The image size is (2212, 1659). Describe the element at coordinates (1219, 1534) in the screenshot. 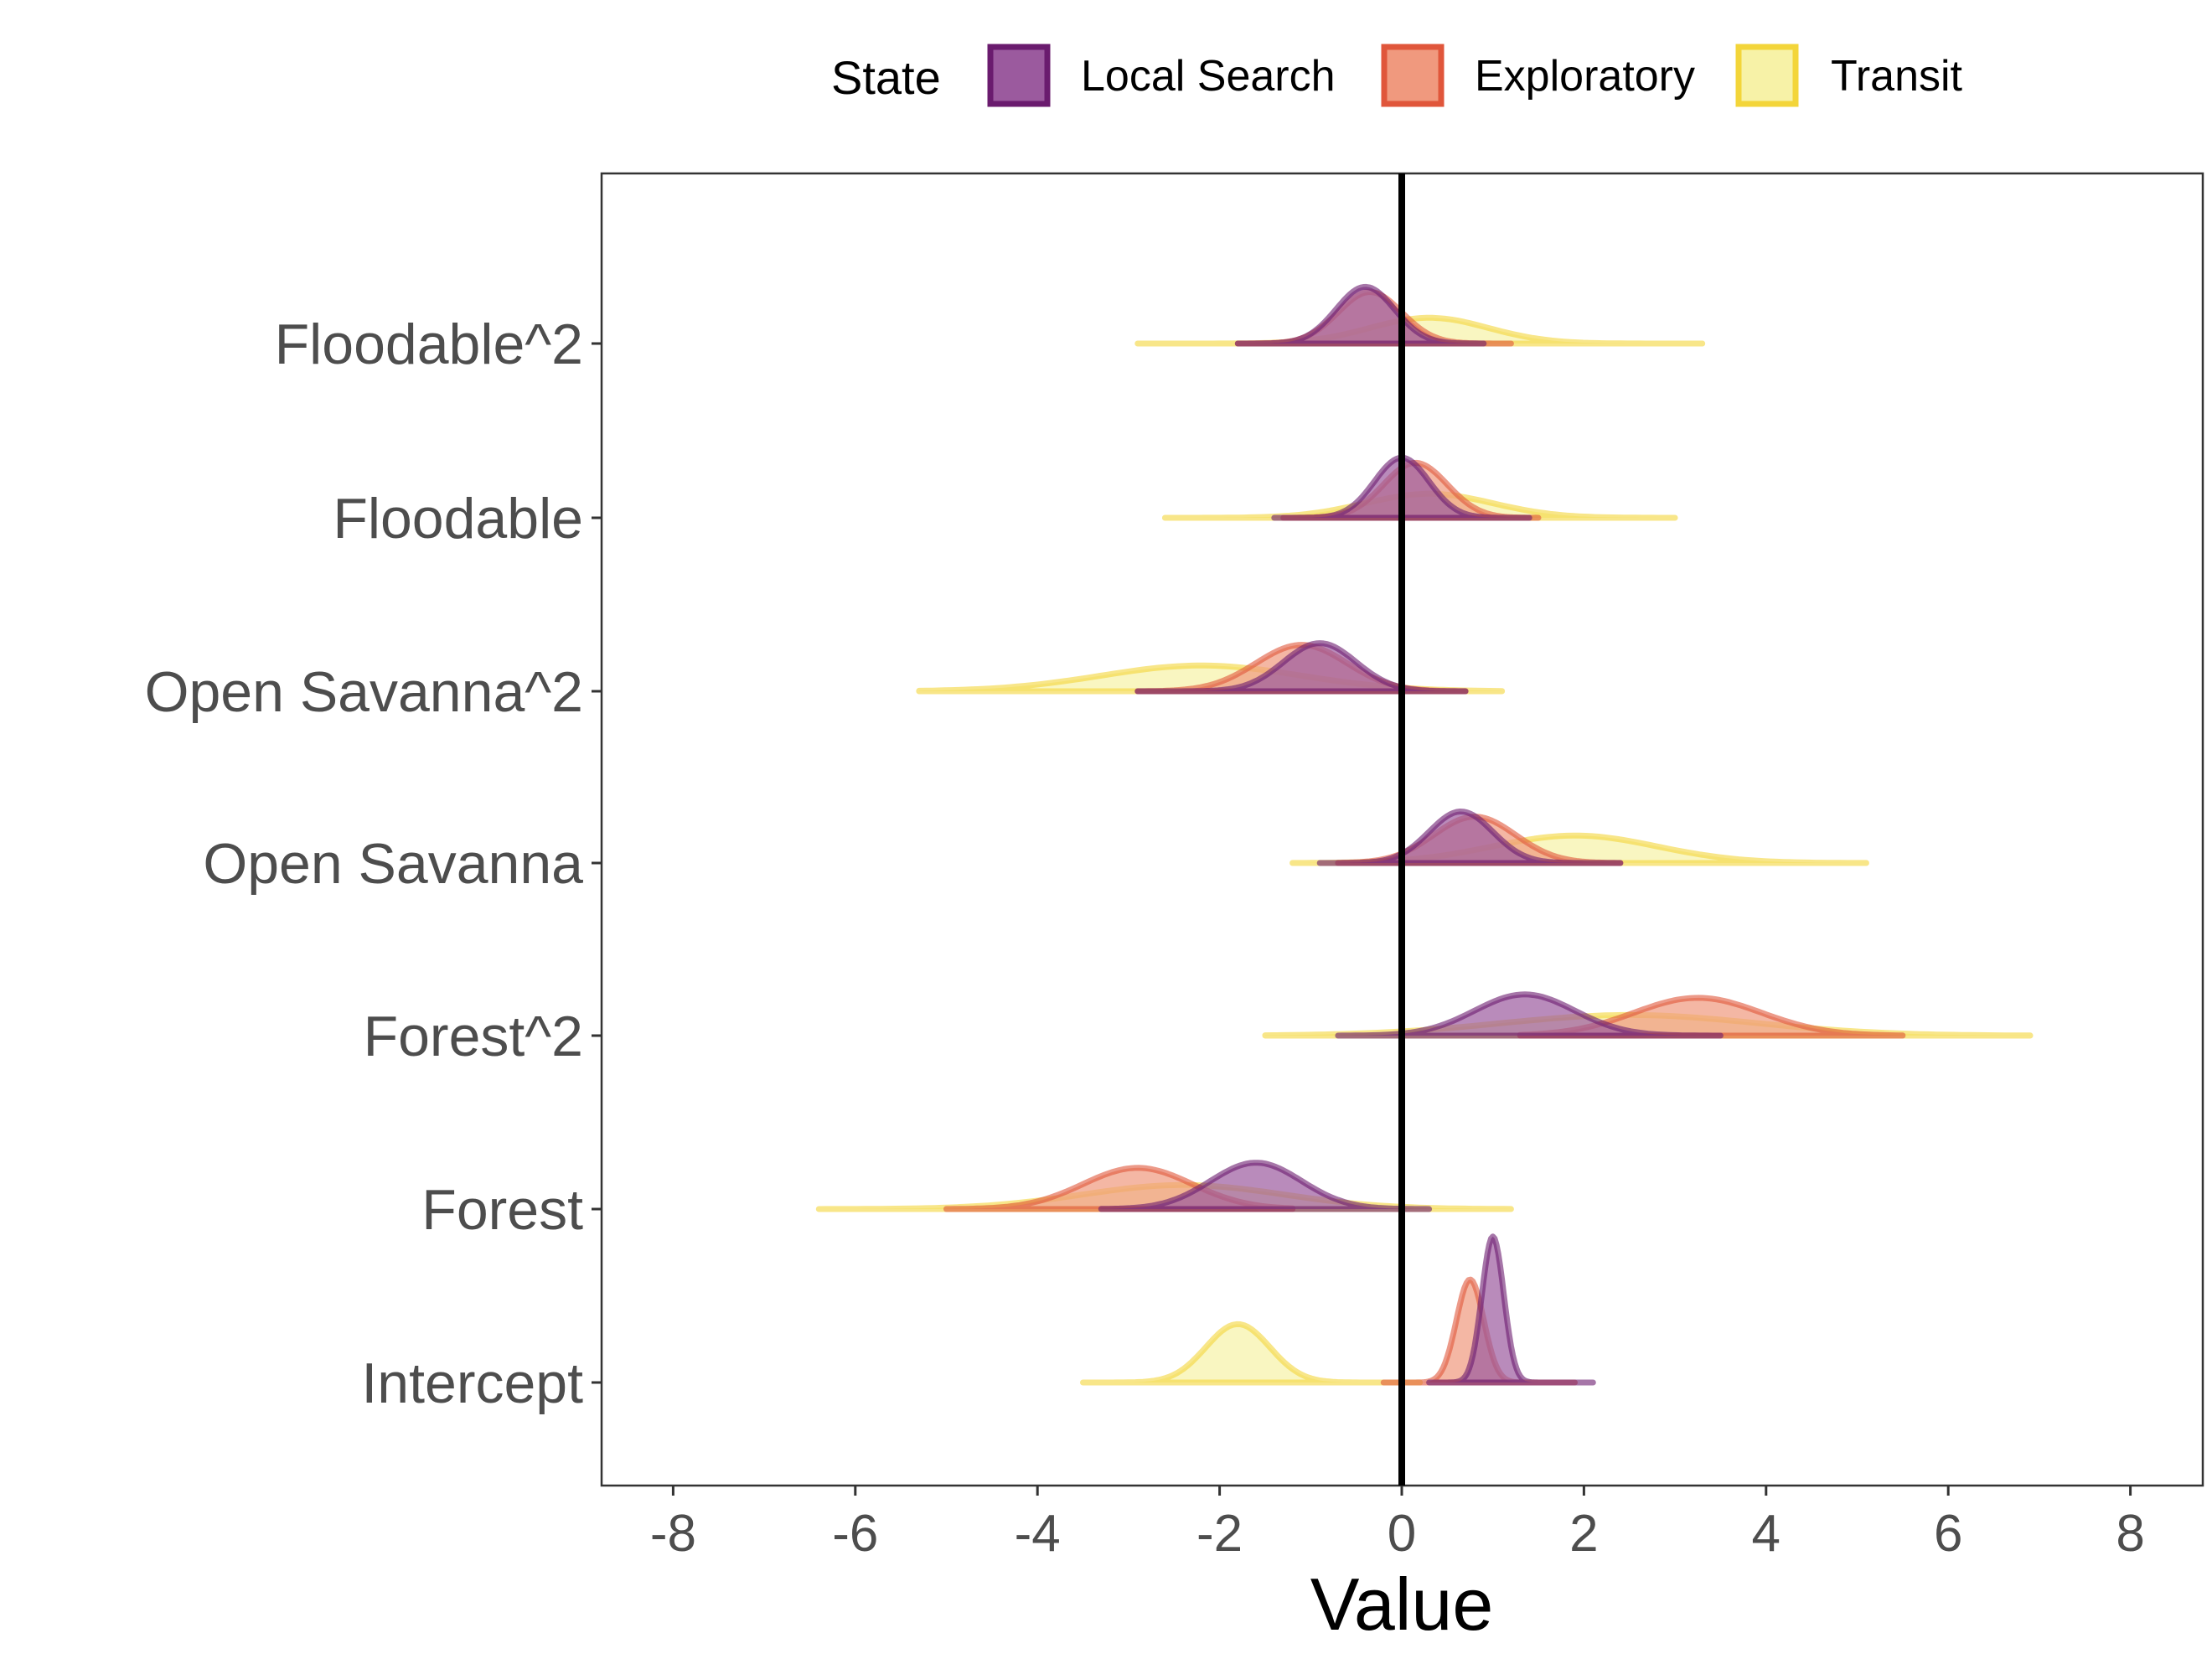

I see `x-tick-label: -2` at that location.